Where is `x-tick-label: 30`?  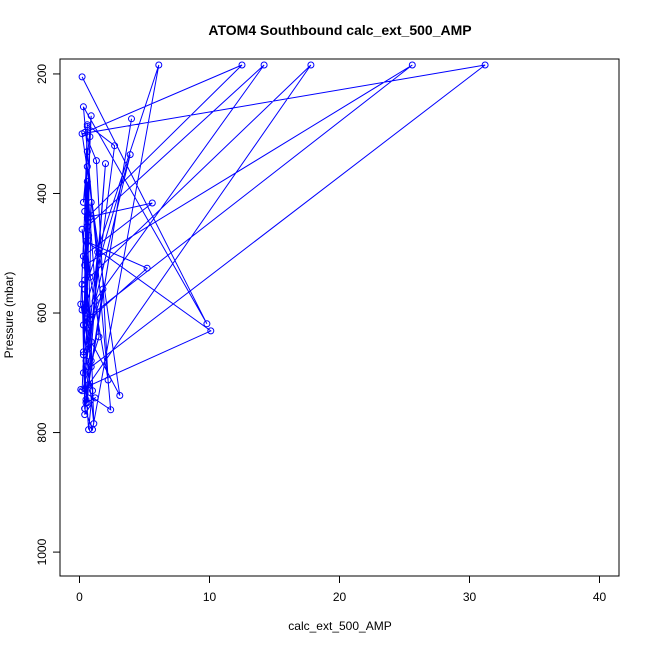
x-tick-label: 30 is located at coordinates (470, 597).